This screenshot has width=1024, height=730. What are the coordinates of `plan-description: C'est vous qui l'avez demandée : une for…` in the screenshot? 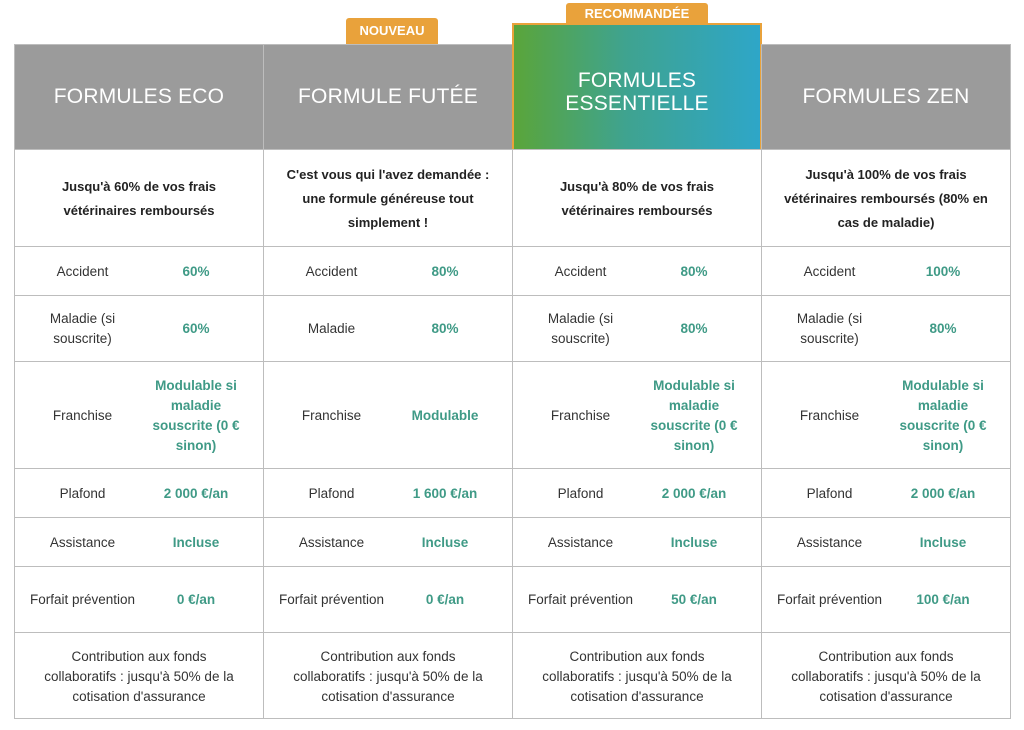 It's located at (388, 198).